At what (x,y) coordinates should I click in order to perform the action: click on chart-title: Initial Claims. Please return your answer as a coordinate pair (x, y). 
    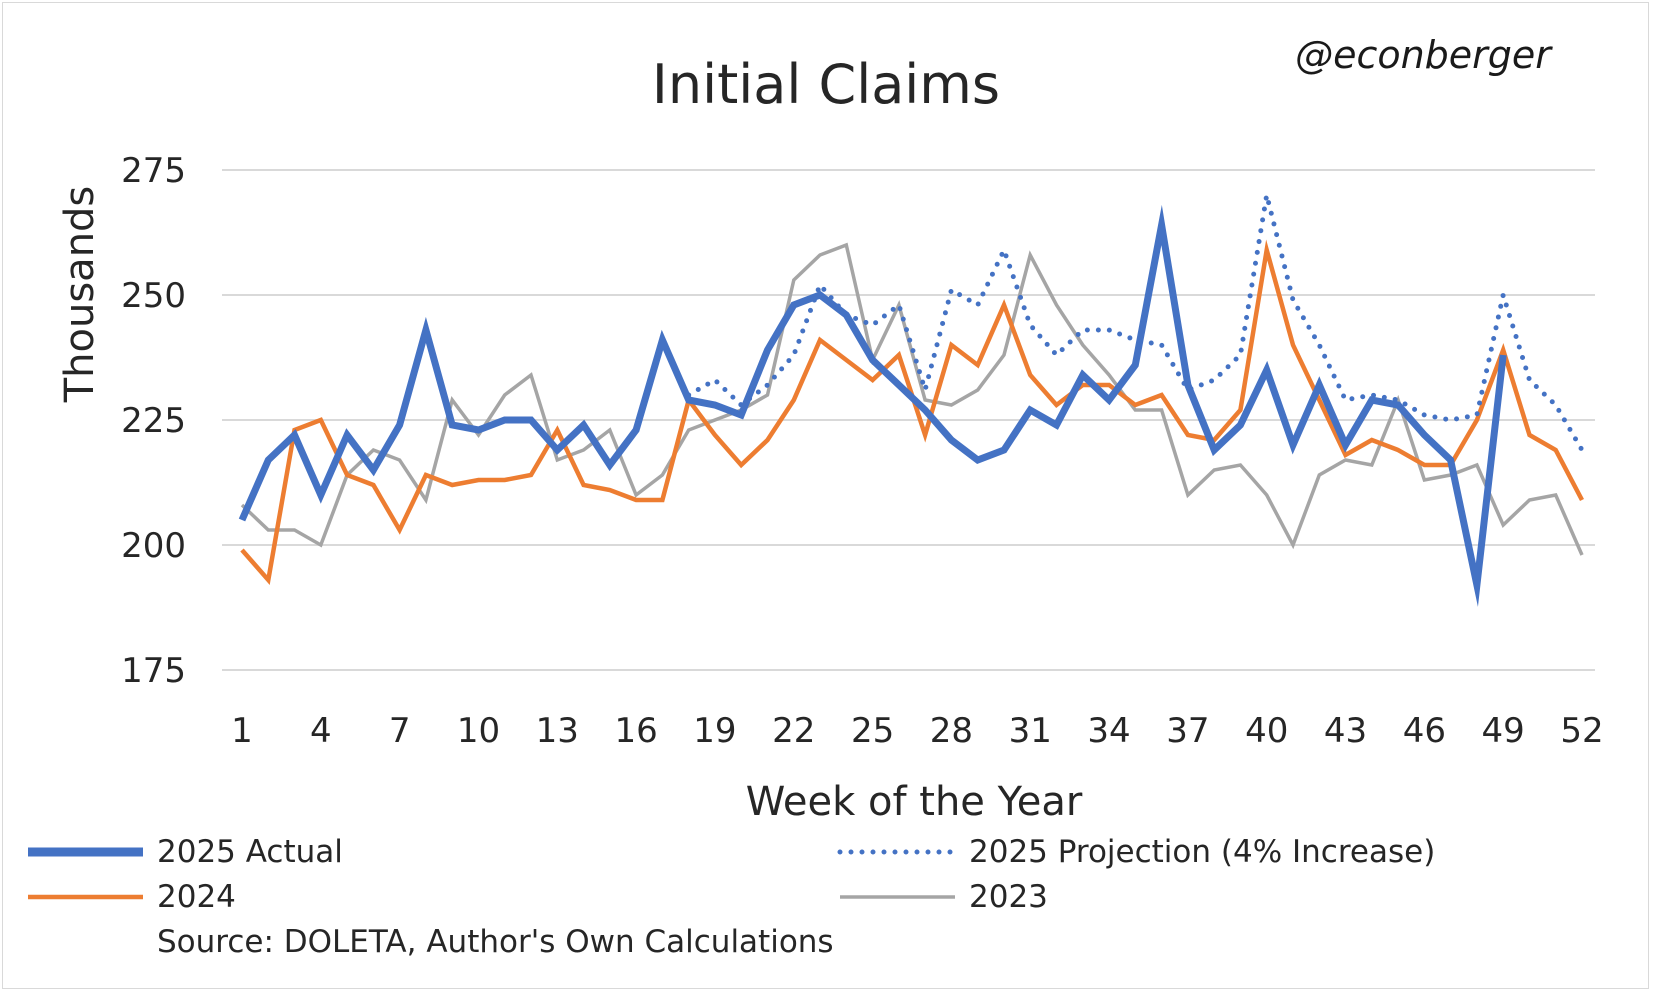
    Looking at the image, I should click on (826, 84).